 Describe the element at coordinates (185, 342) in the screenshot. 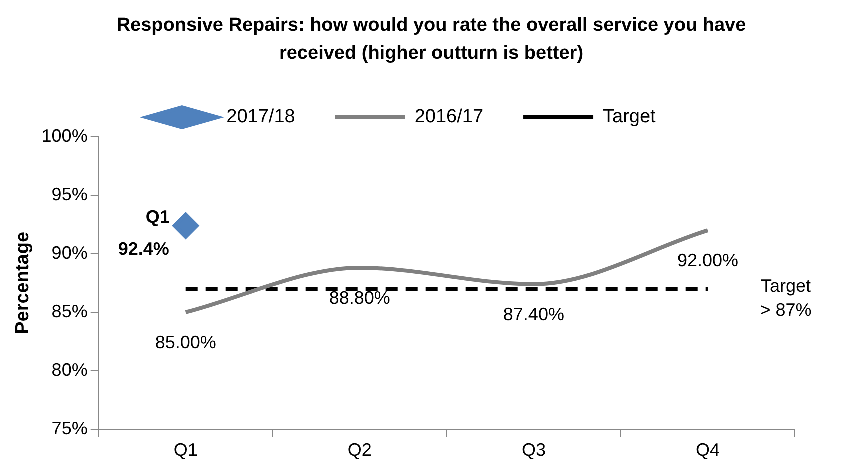

I see `data-label: 85.00%` at that location.